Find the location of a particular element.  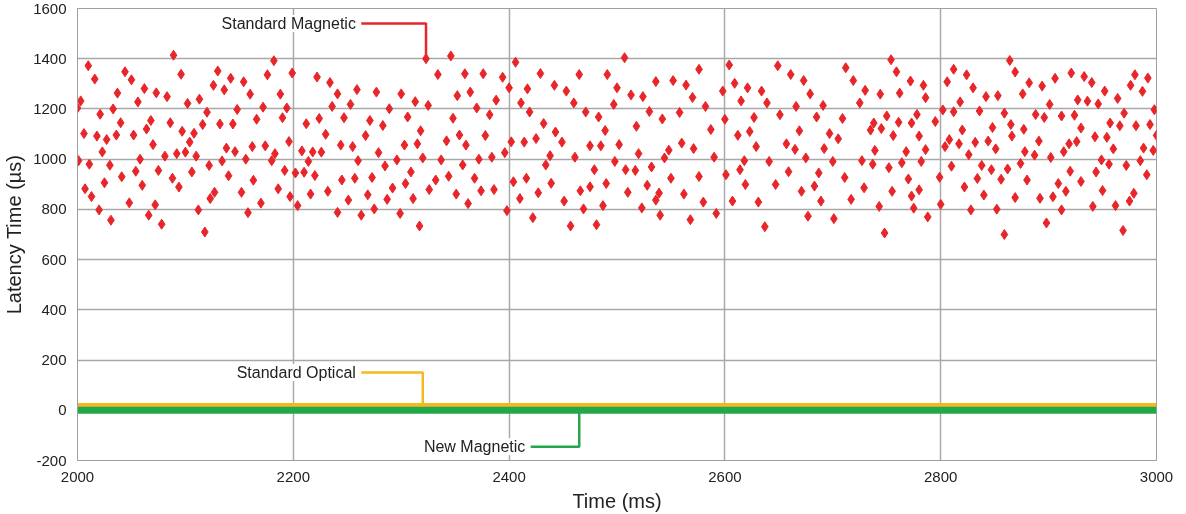

x-tick-label: 2800 is located at coordinates (941, 476).